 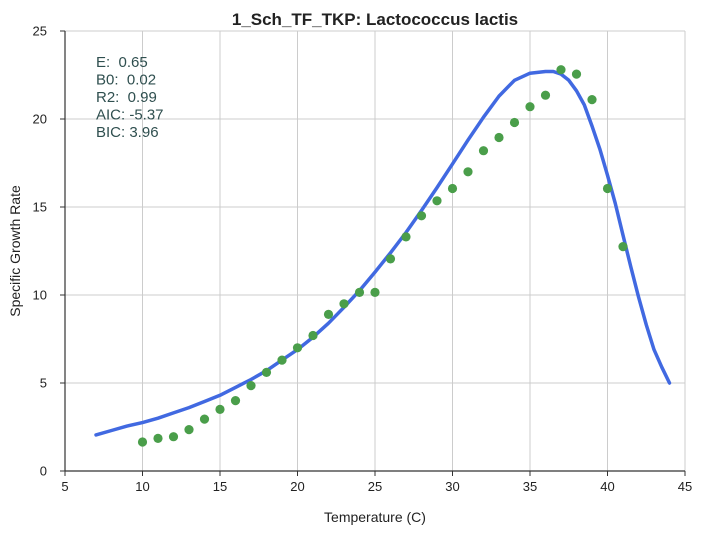 I want to click on x-tick-labels: 5 10 15 20 25 30 35 40 45, so click(x=376, y=486).